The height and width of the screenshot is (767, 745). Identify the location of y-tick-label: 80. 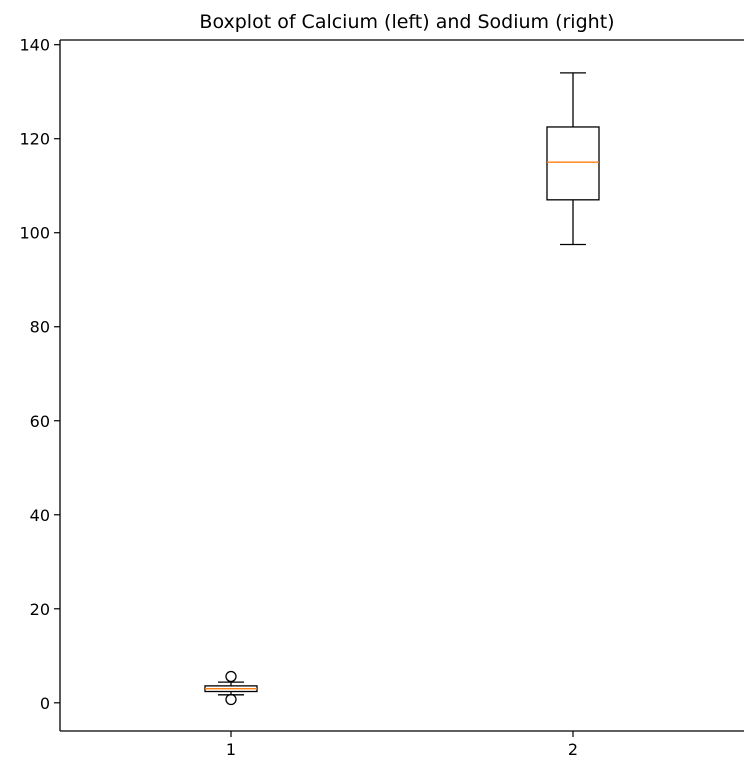
(40, 327).